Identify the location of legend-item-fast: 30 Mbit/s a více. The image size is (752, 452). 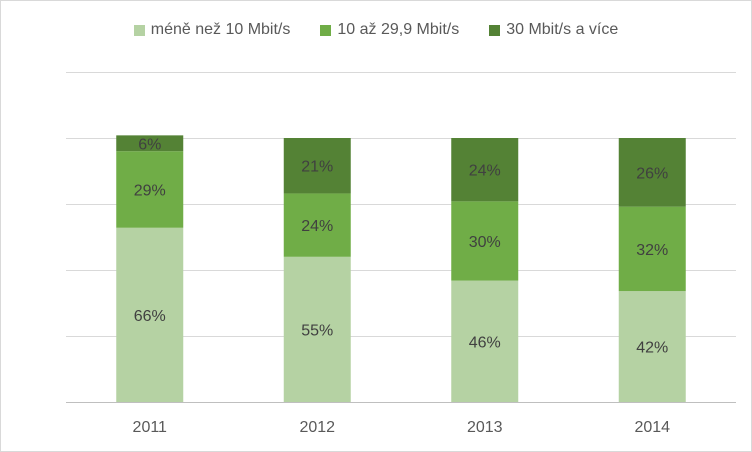
(553, 30).